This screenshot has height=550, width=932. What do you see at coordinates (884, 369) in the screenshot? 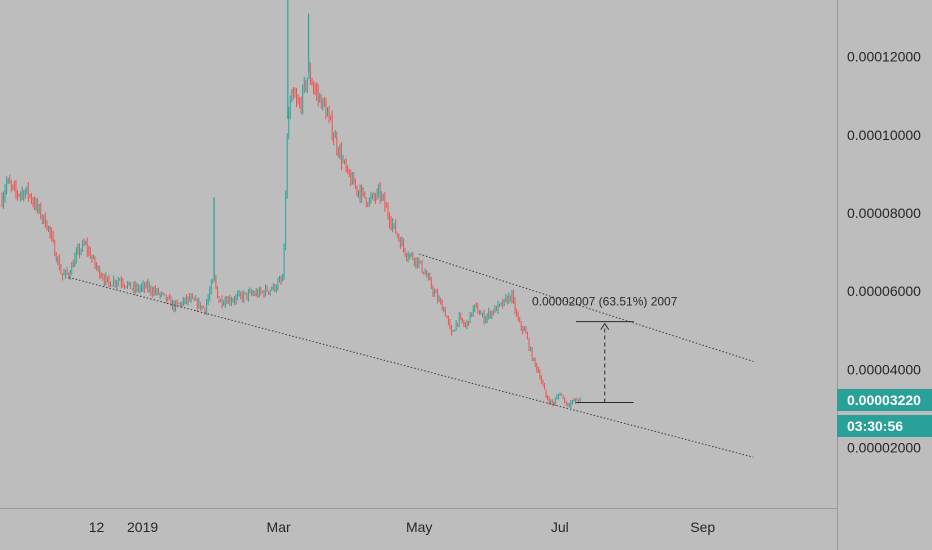
I see `price-tick-label: 0.00004000` at bounding box center [884, 369].